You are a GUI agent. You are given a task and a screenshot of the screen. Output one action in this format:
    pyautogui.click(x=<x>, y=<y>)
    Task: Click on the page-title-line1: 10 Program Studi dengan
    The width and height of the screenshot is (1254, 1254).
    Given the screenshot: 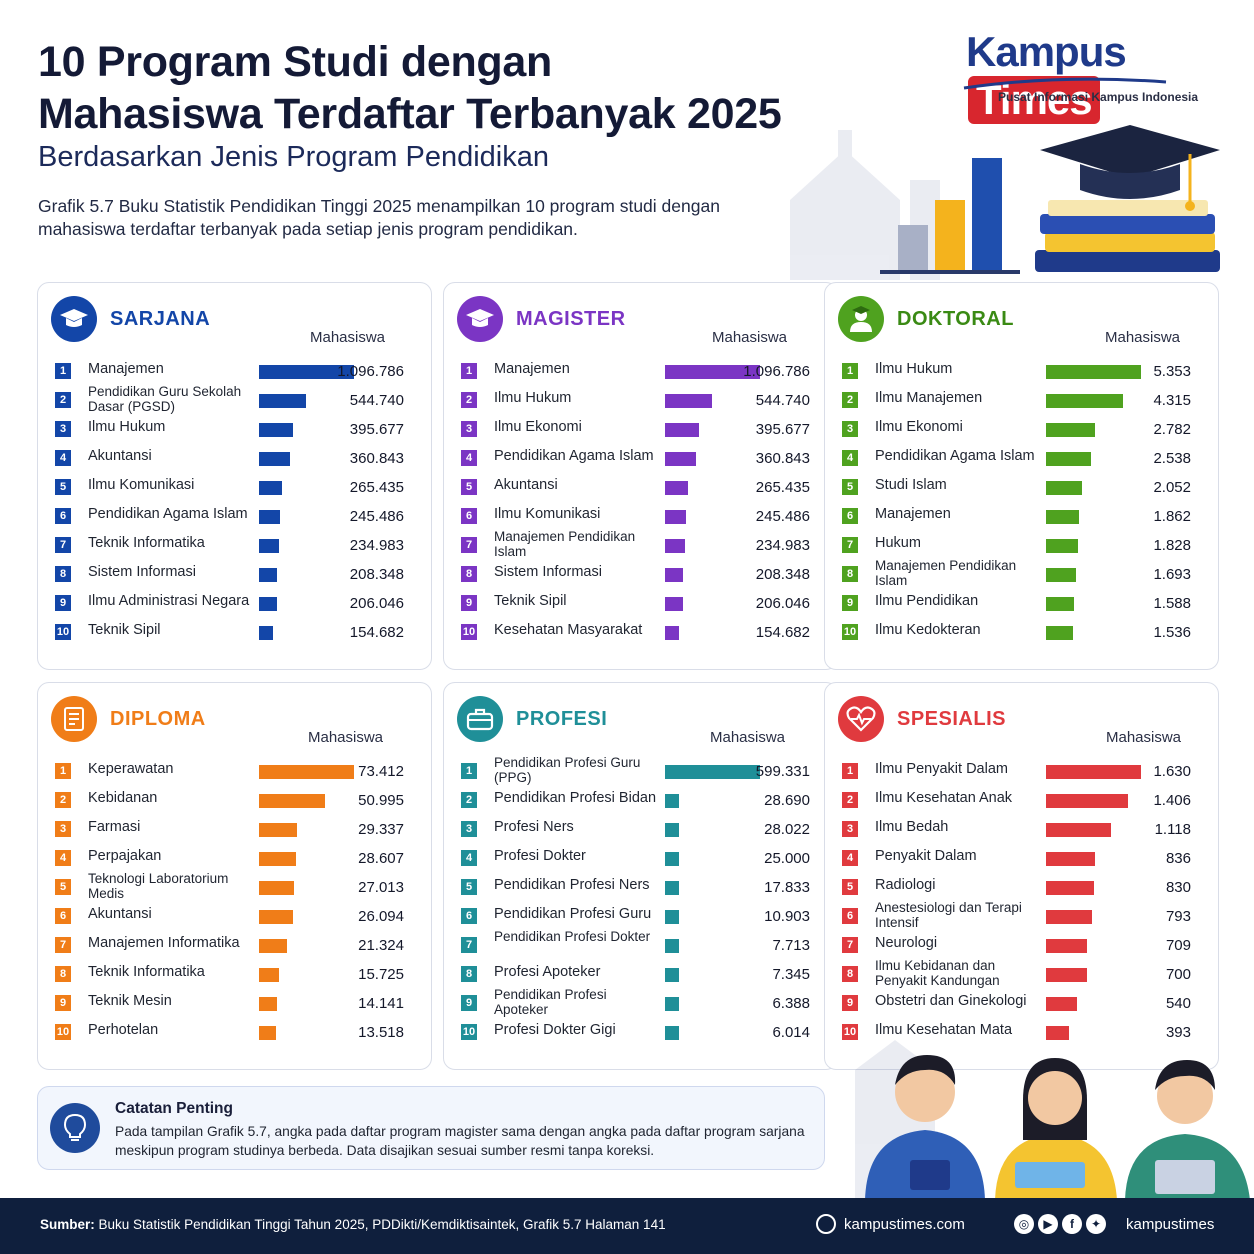 What is the action you would take?
    pyautogui.click(x=295, y=62)
    